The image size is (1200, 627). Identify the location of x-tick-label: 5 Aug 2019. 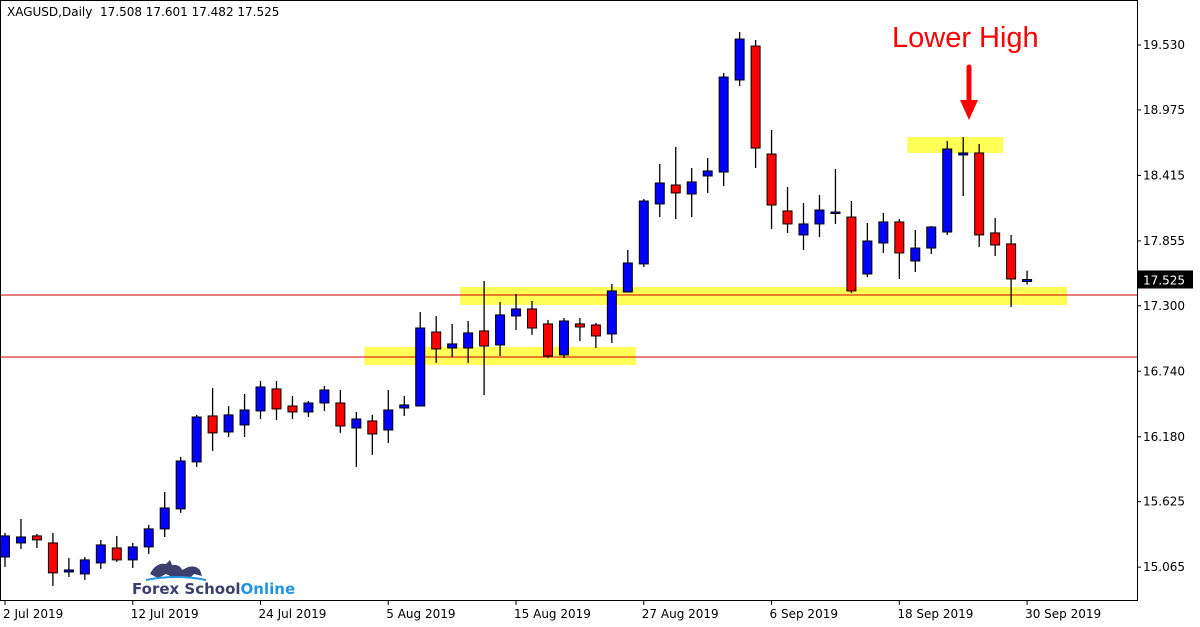
(420, 614).